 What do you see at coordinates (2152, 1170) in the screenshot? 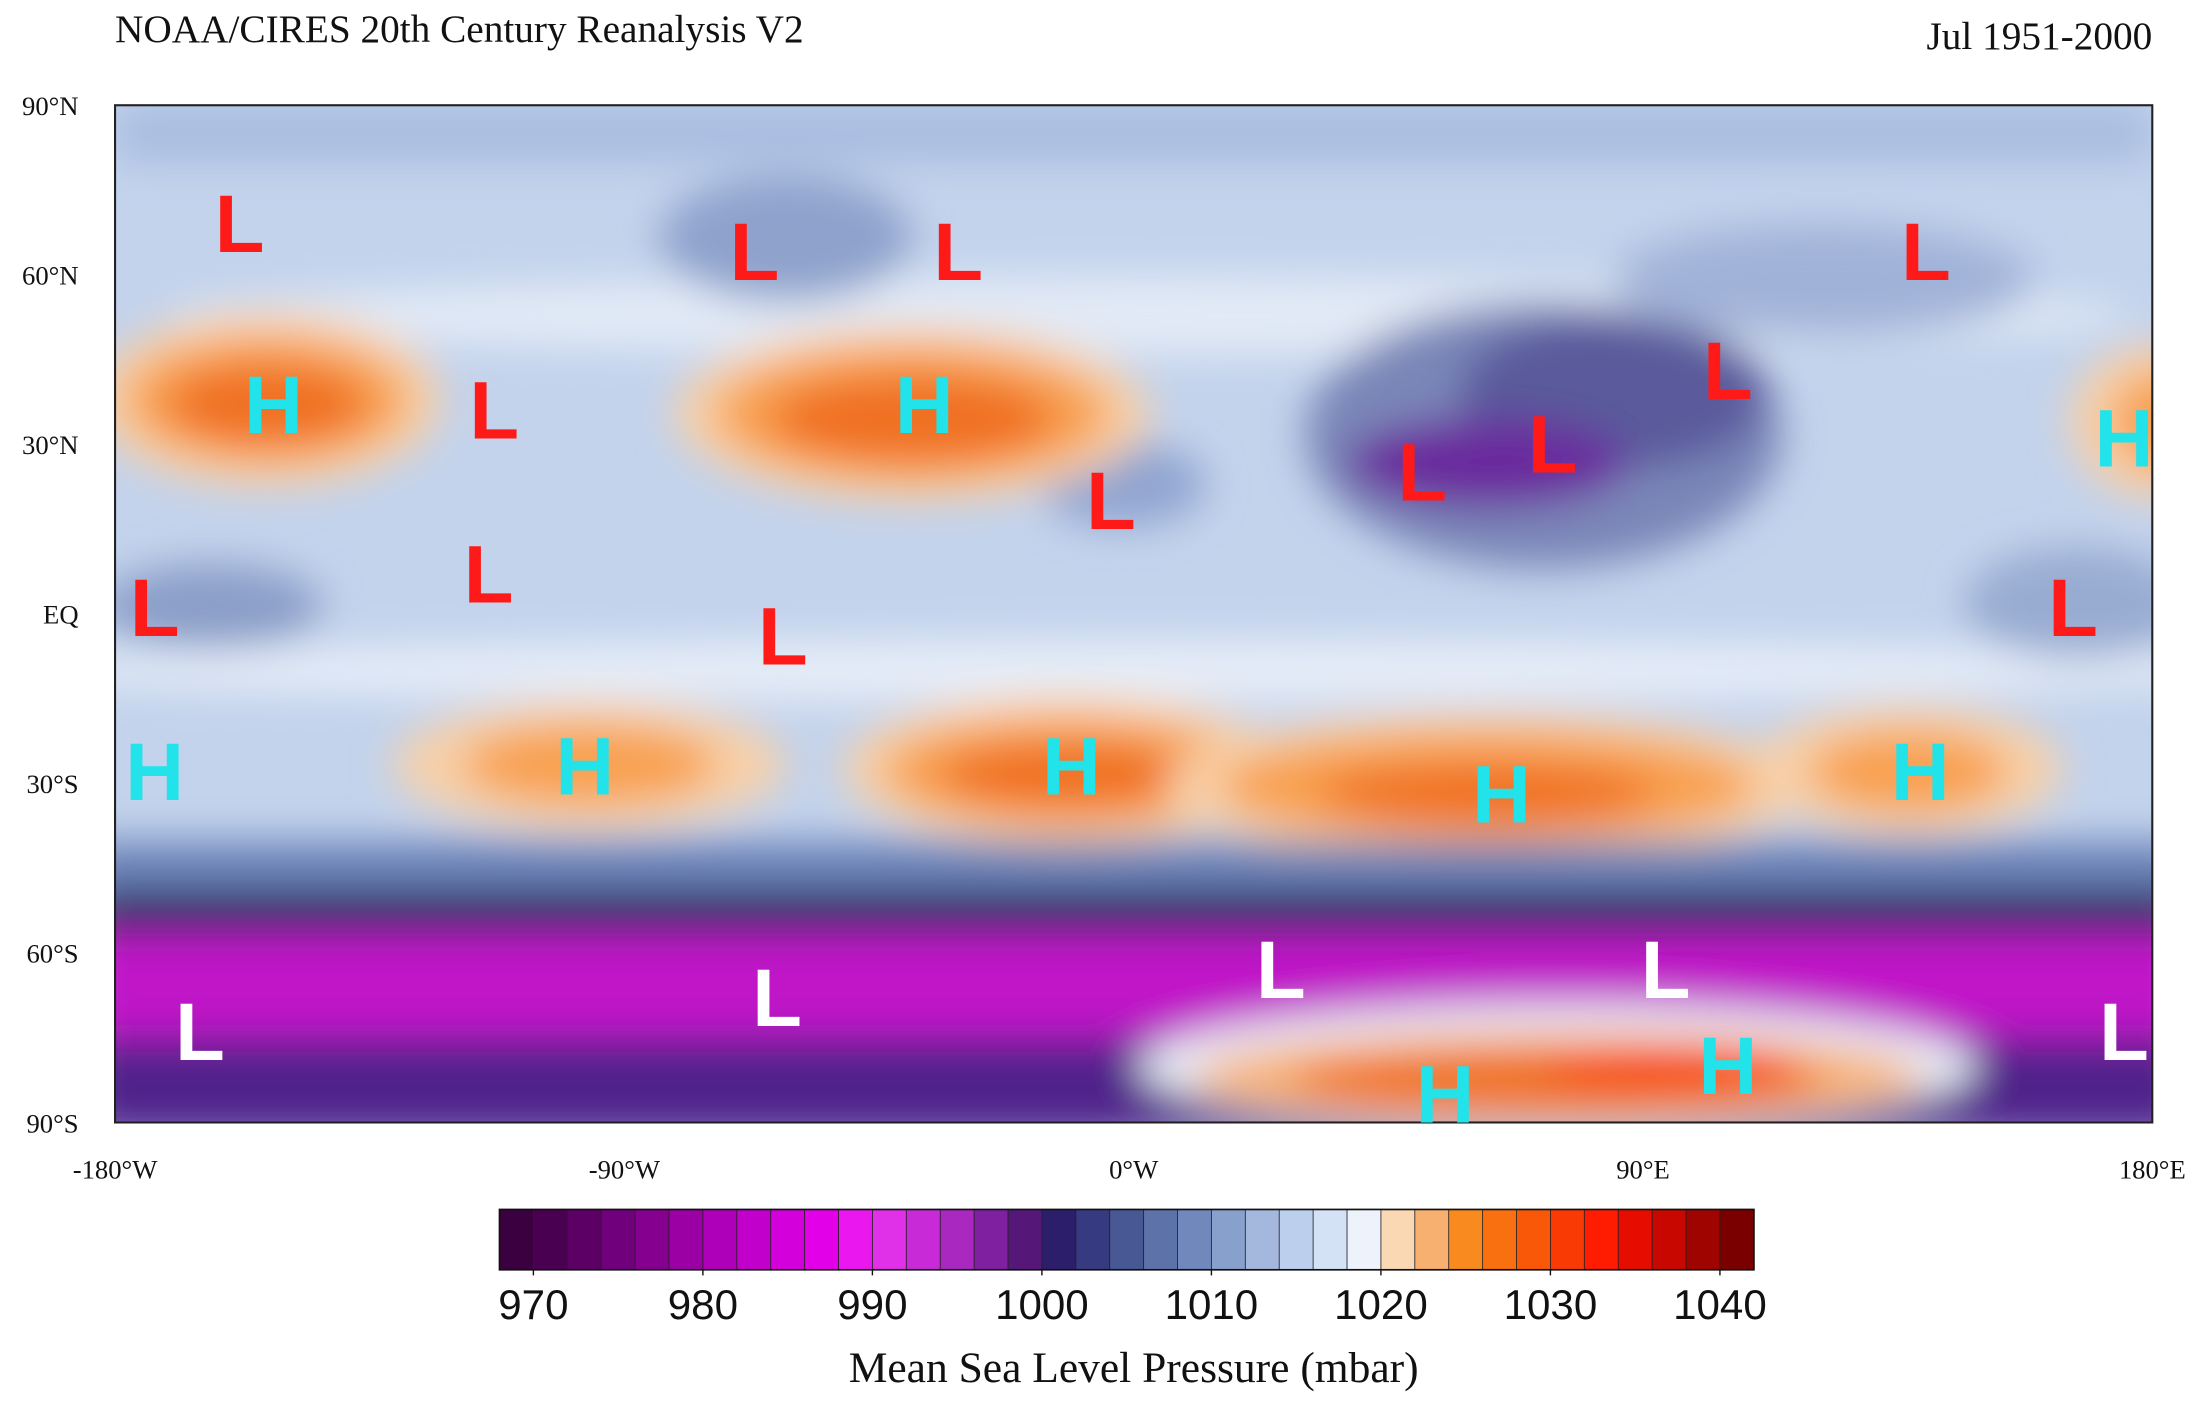
I see `lon-label: 180°E` at bounding box center [2152, 1170].